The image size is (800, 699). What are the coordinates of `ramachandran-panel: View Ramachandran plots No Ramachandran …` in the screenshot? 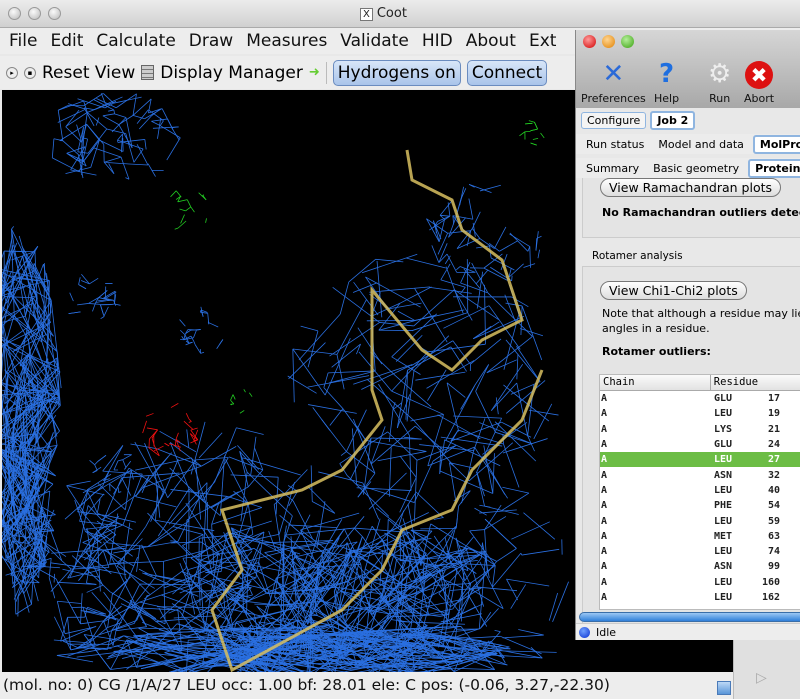 It's located at (691, 208).